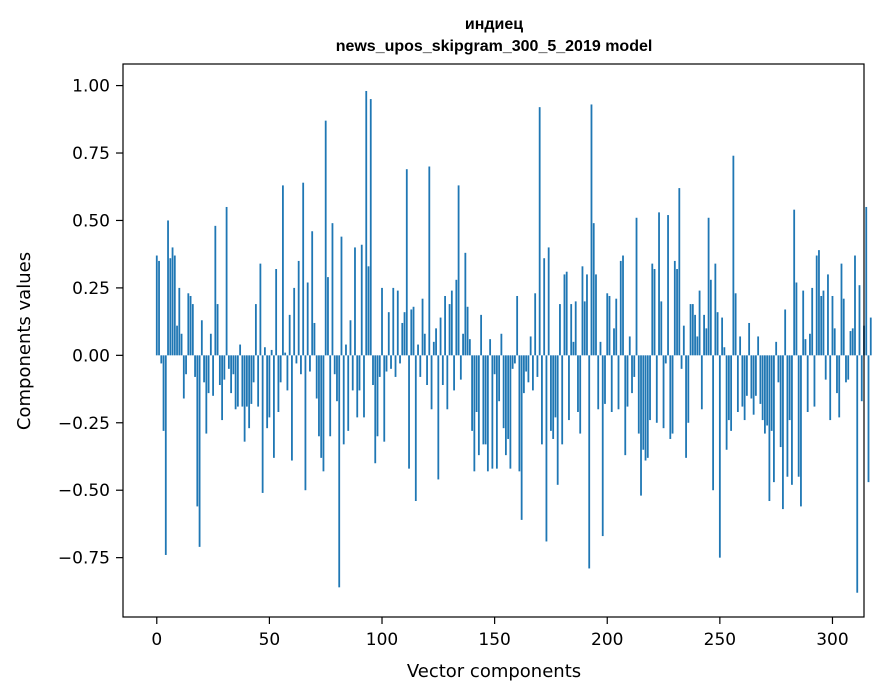  Describe the element at coordinates (91, 87) in the screenshot. I see `y-tick-label: 1.00` at that location.